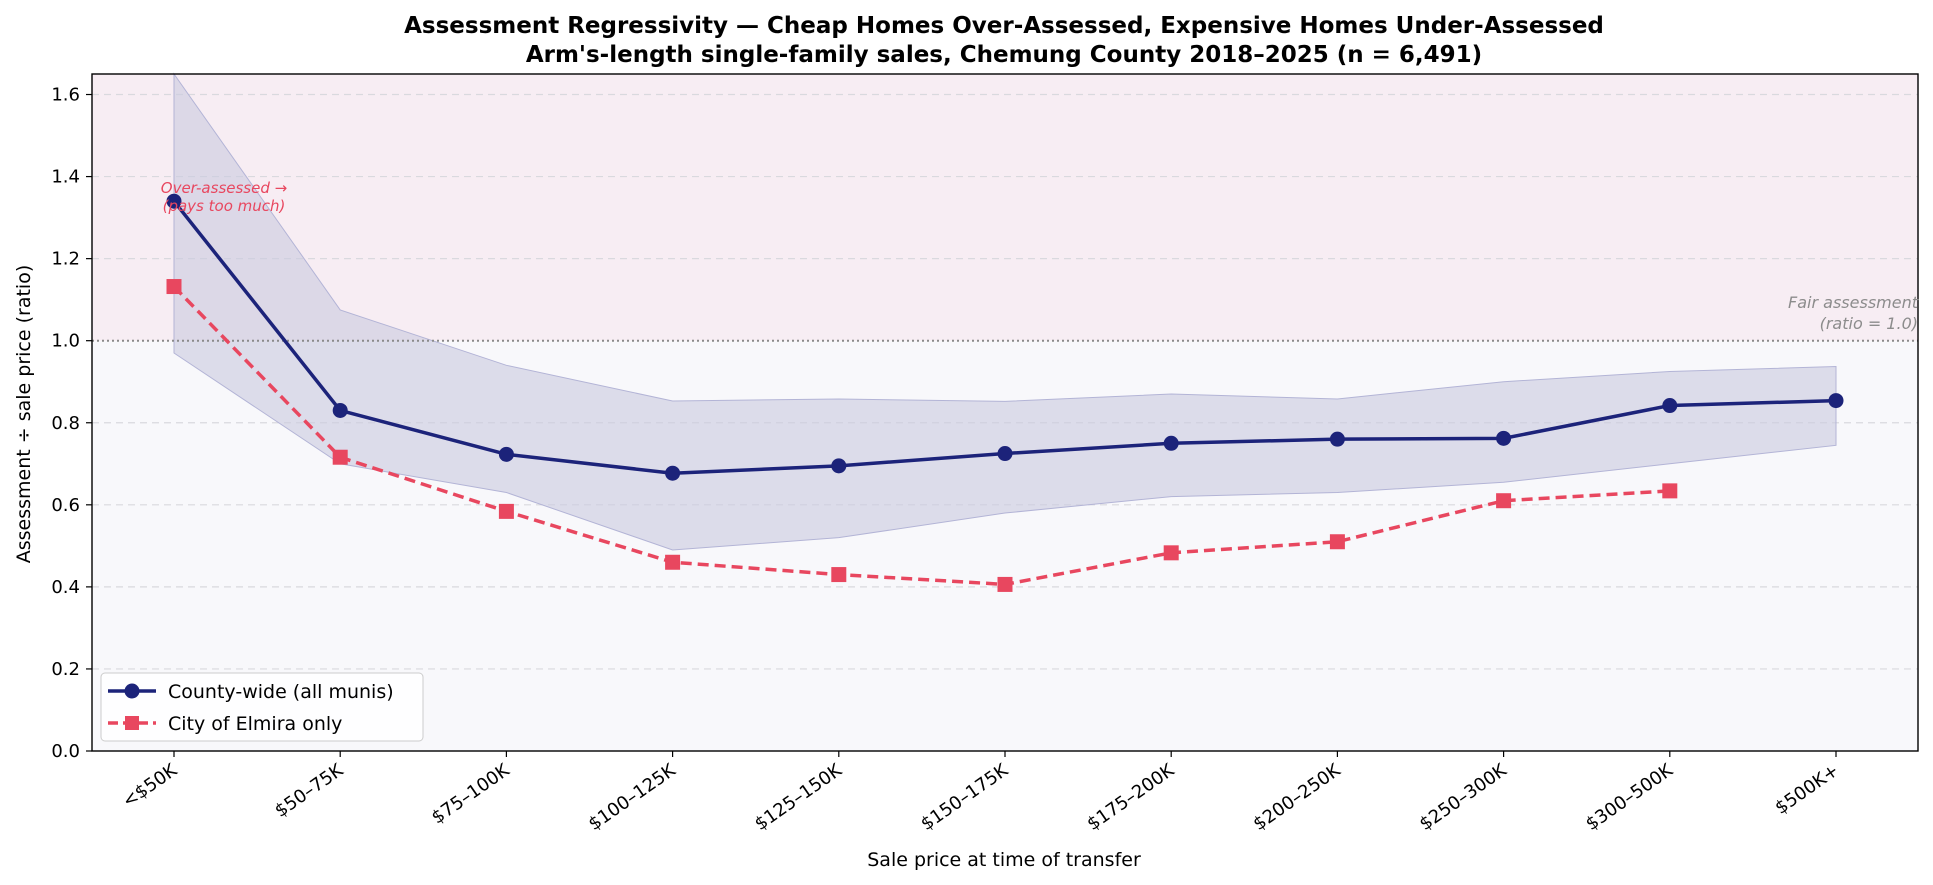 The width and height of the screenshot is (1933, 885). Describe the element at coordinates (65, 587) in the screenshot. I see `y-tick-label: 0.4` at that location.